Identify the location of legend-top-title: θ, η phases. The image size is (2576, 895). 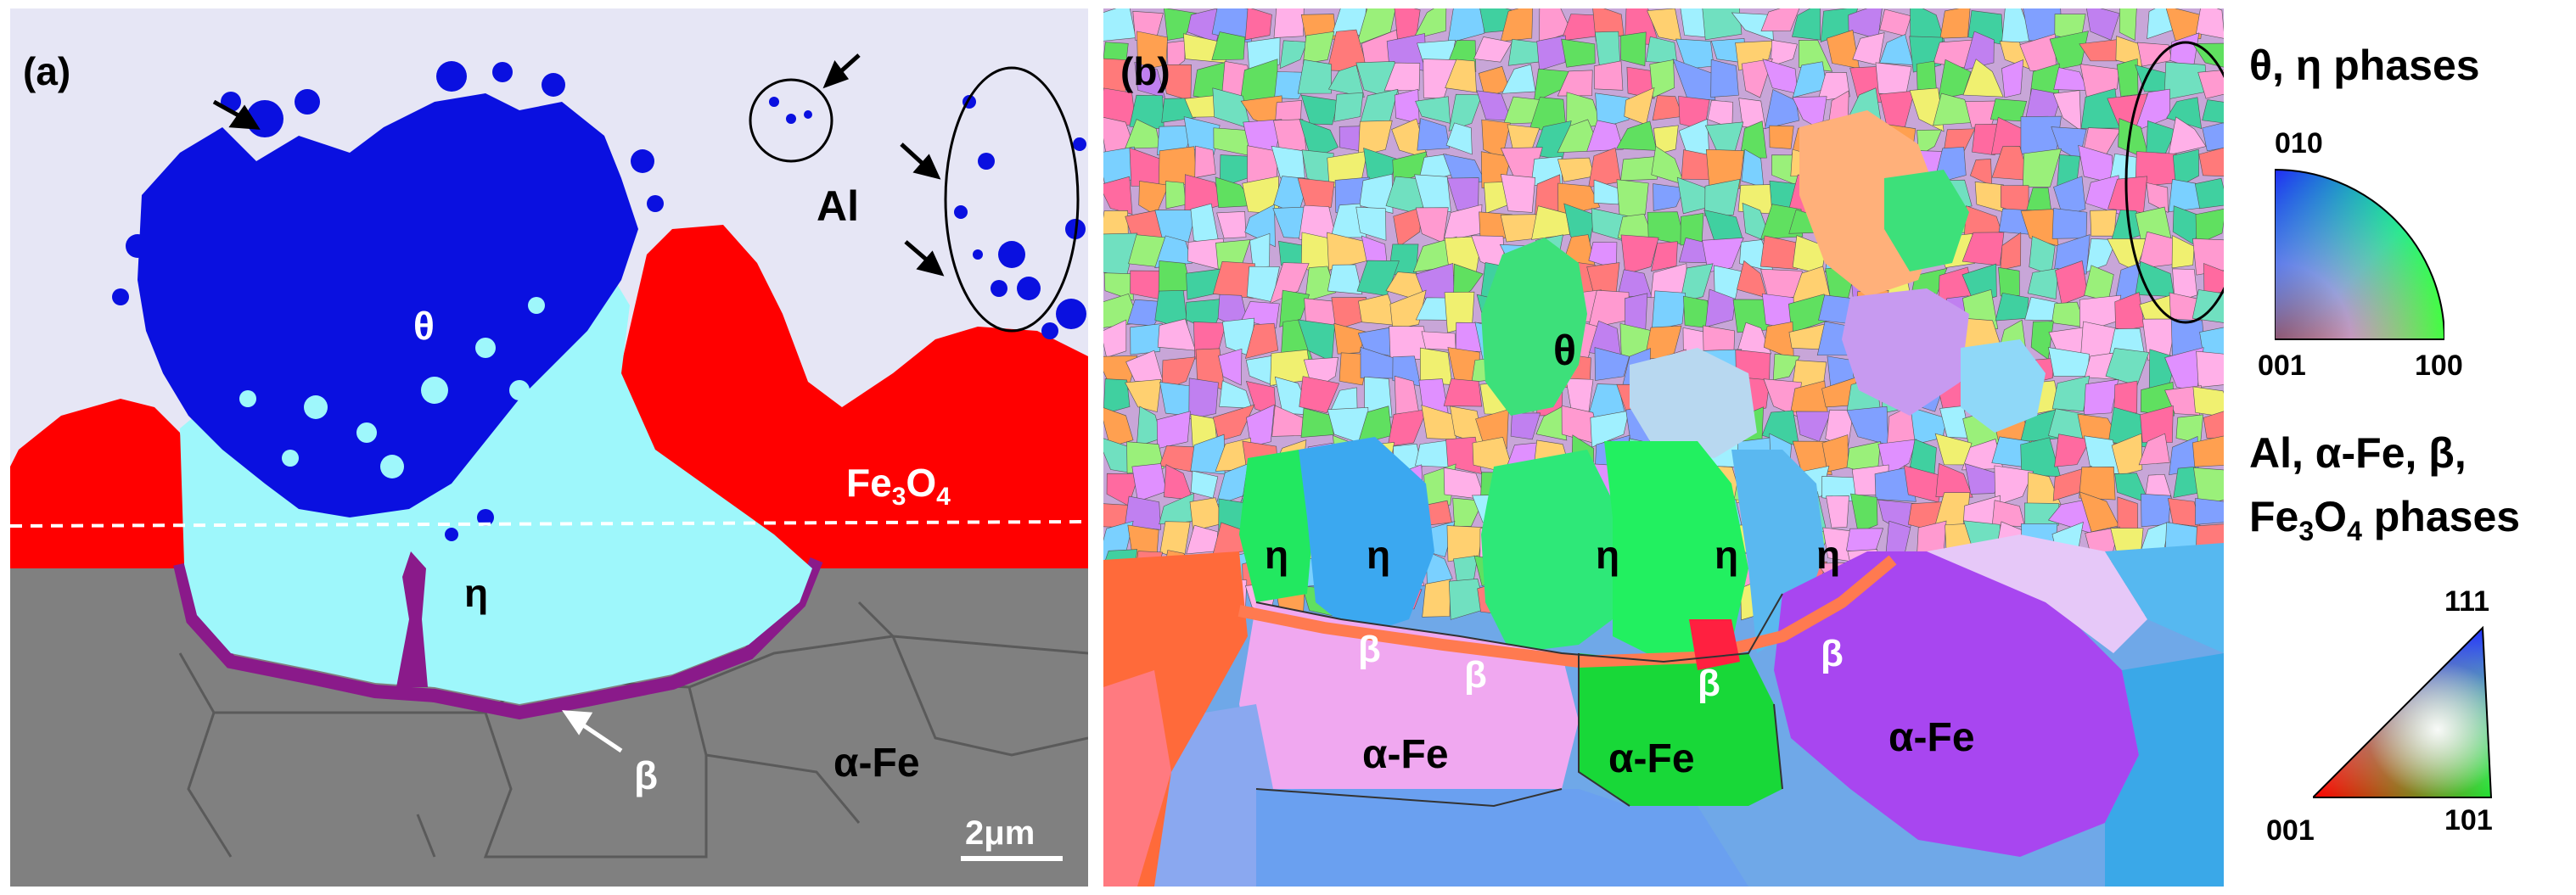
(2364, 65).